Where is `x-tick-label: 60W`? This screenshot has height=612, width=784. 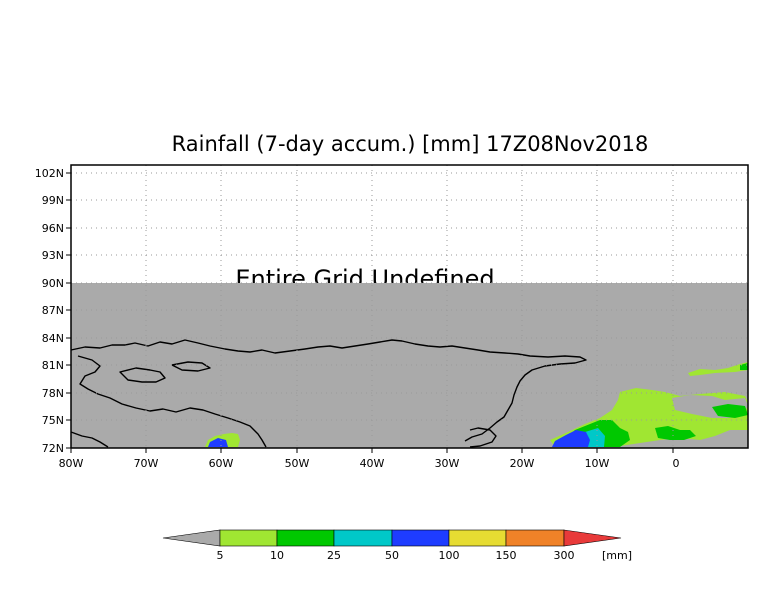
x-tick-label: 60W is located at coordinates (221, 463).